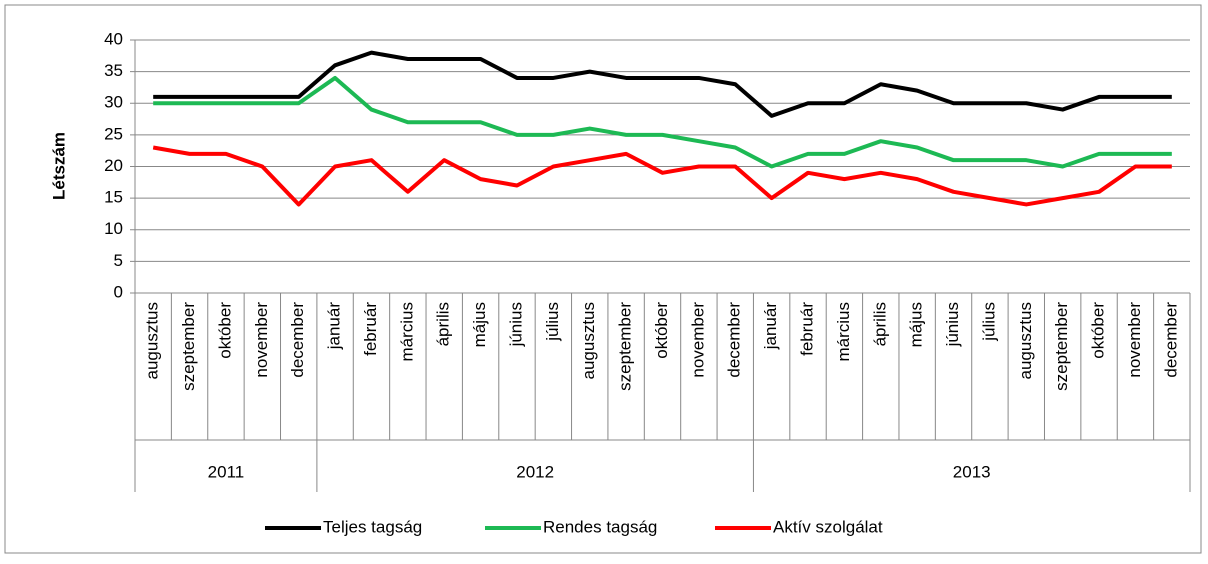  I want to click on legend-label: Rendes tagság, so click(600, 526).